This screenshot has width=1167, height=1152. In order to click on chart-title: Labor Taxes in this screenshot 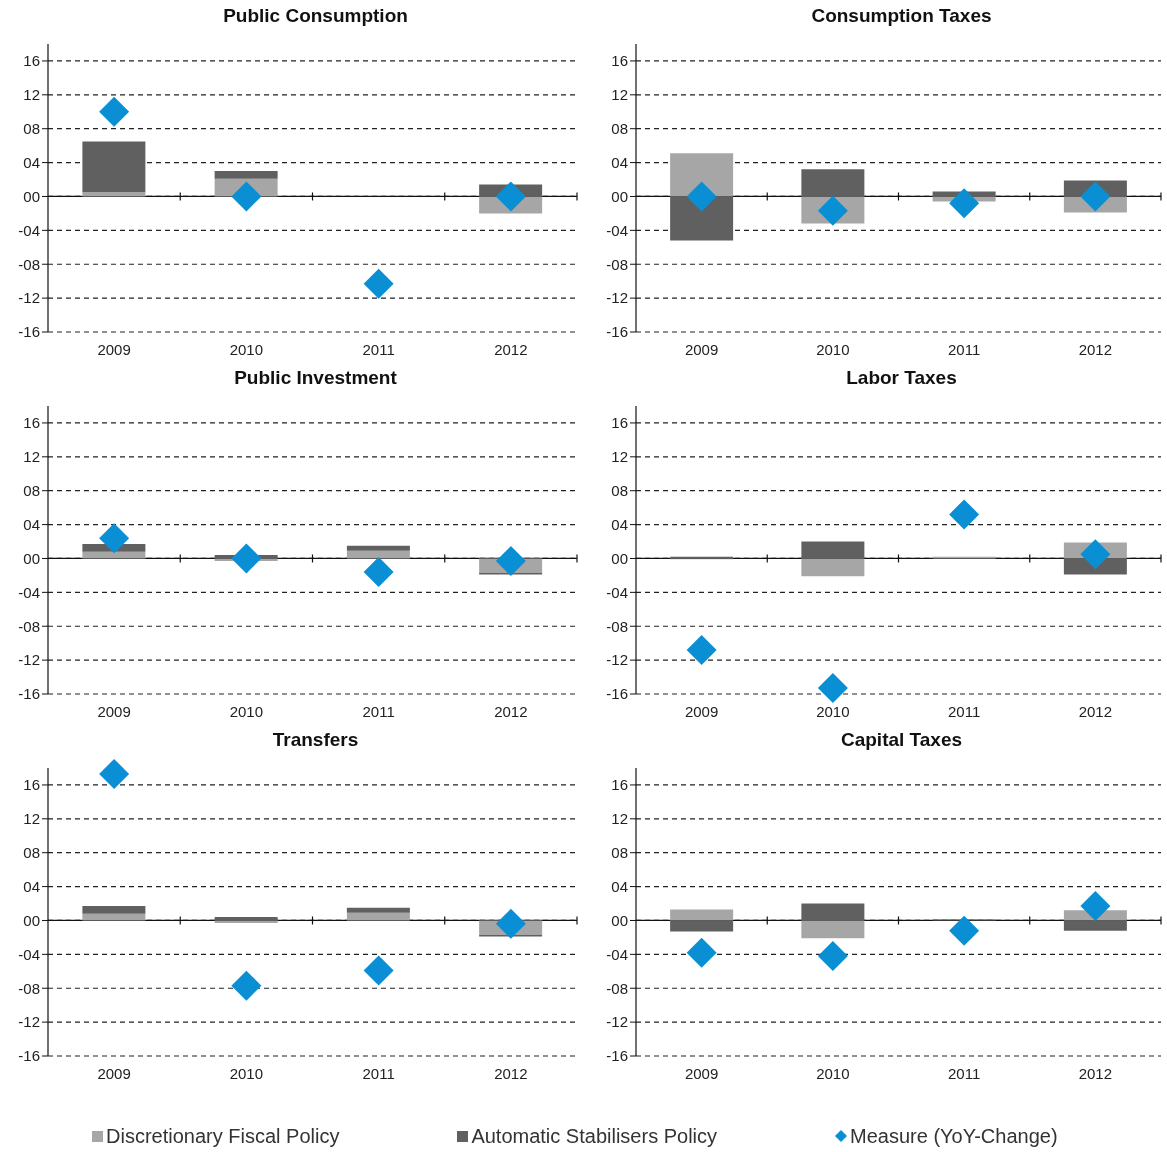, I will do `click(901, 377)`.